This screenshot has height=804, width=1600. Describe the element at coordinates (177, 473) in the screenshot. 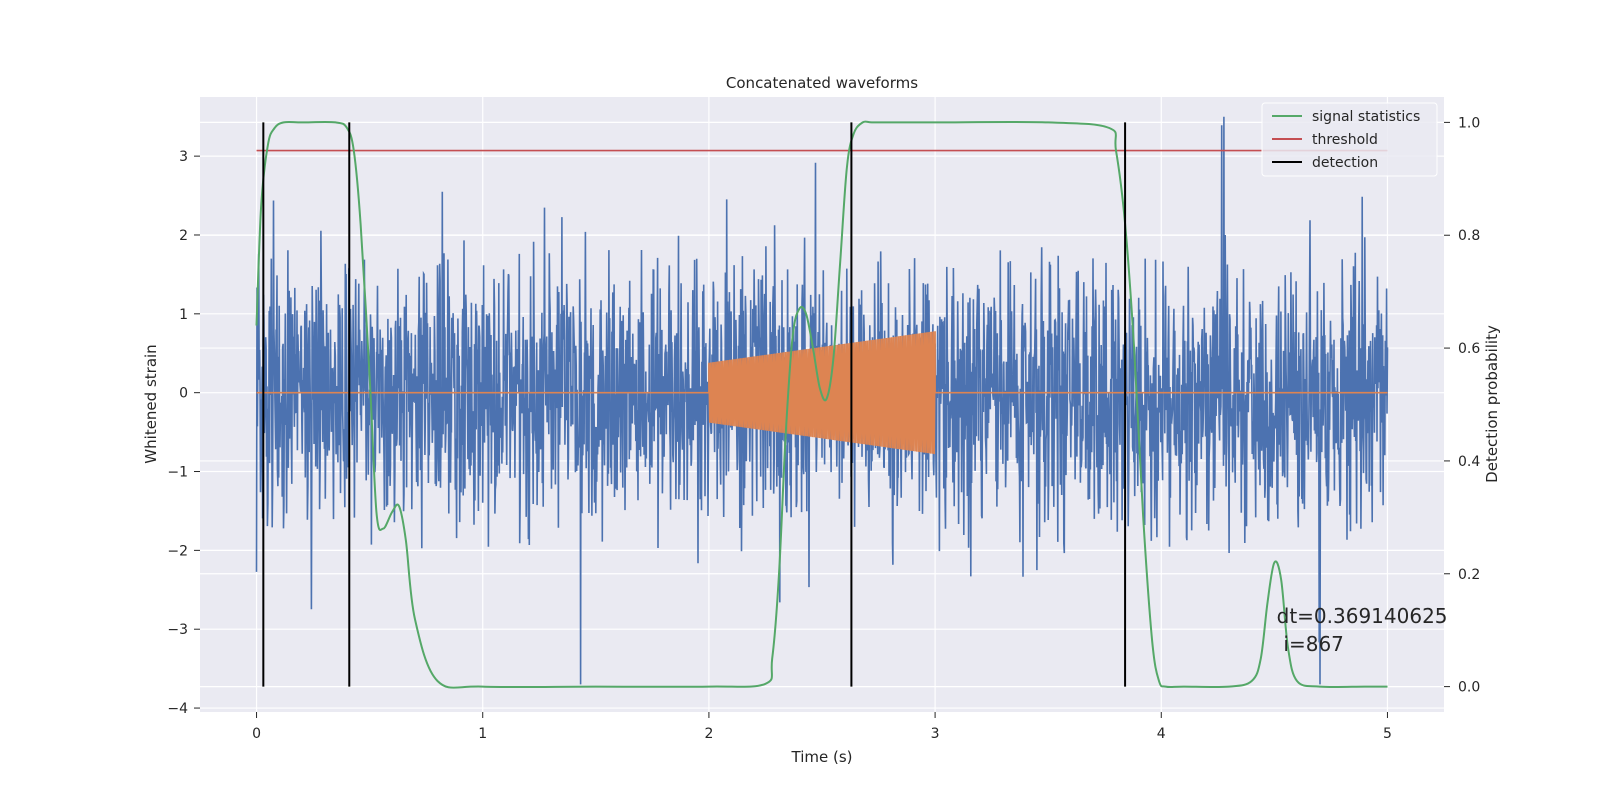

I see `y-left-tick-label: −1` at that location.